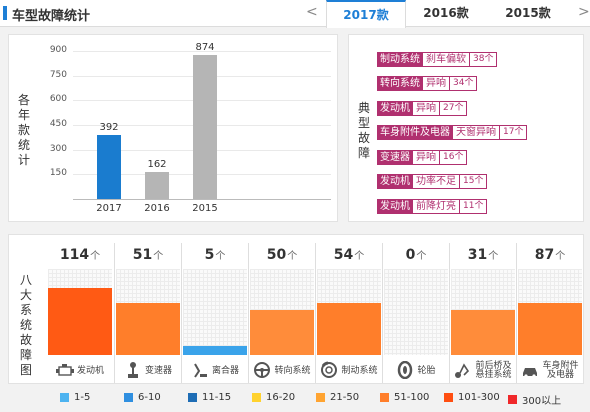  What do you see at coordinates (436, 206) in the screenshot?
I see `fault-desc-tag: 前降灯亮` at bounding box center [436, 206].